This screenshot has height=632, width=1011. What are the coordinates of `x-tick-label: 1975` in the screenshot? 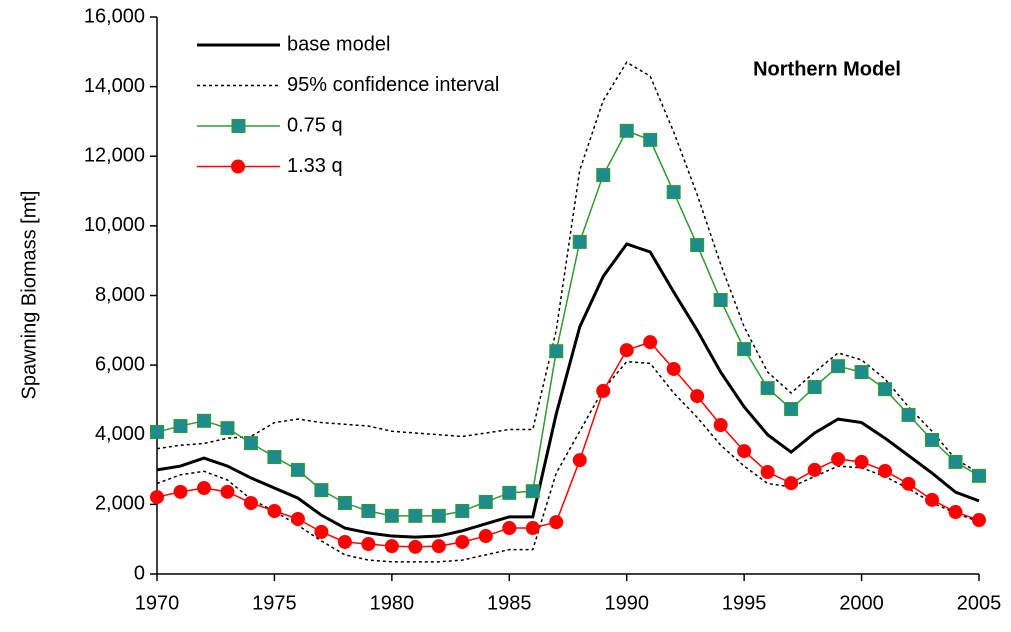 It's located at (274, 603).